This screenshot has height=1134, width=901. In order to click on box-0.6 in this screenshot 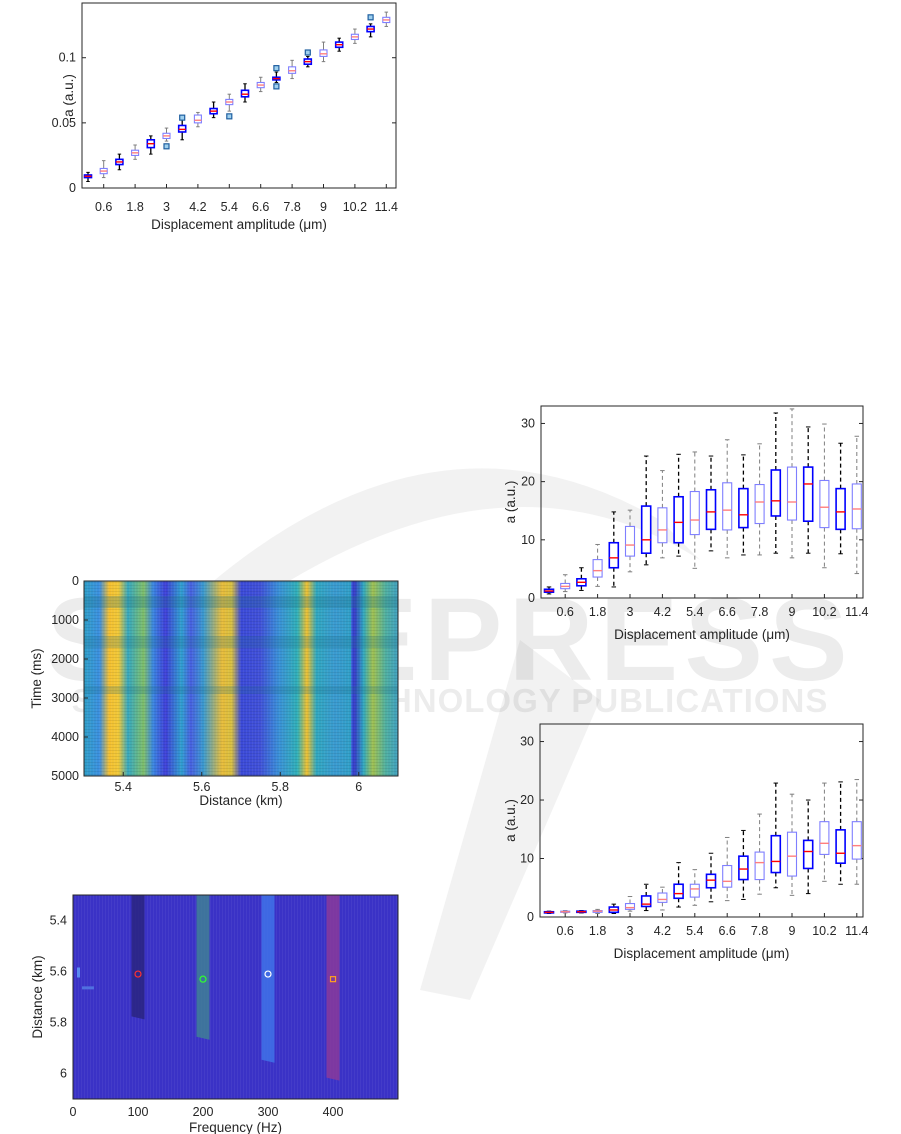, I will do `click(565, 583)`.